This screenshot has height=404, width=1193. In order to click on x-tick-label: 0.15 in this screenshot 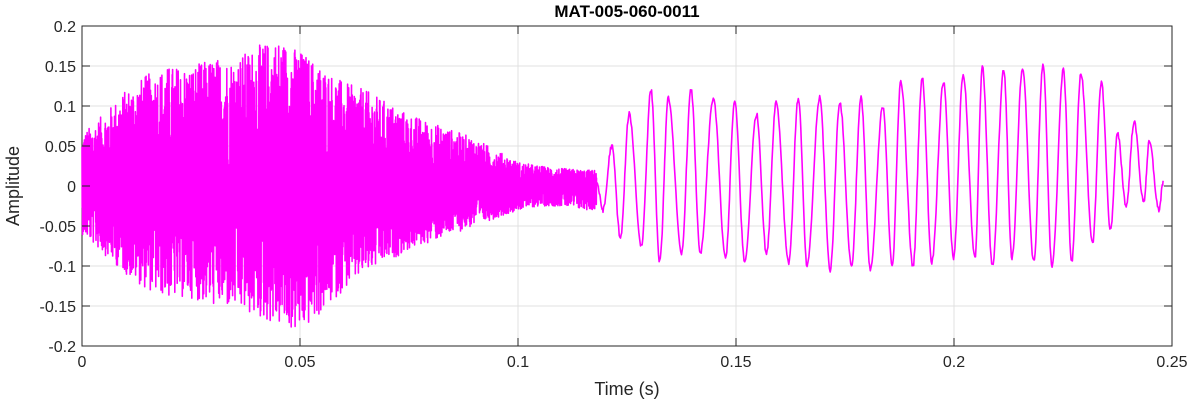, I will do `click(735, 362)`.